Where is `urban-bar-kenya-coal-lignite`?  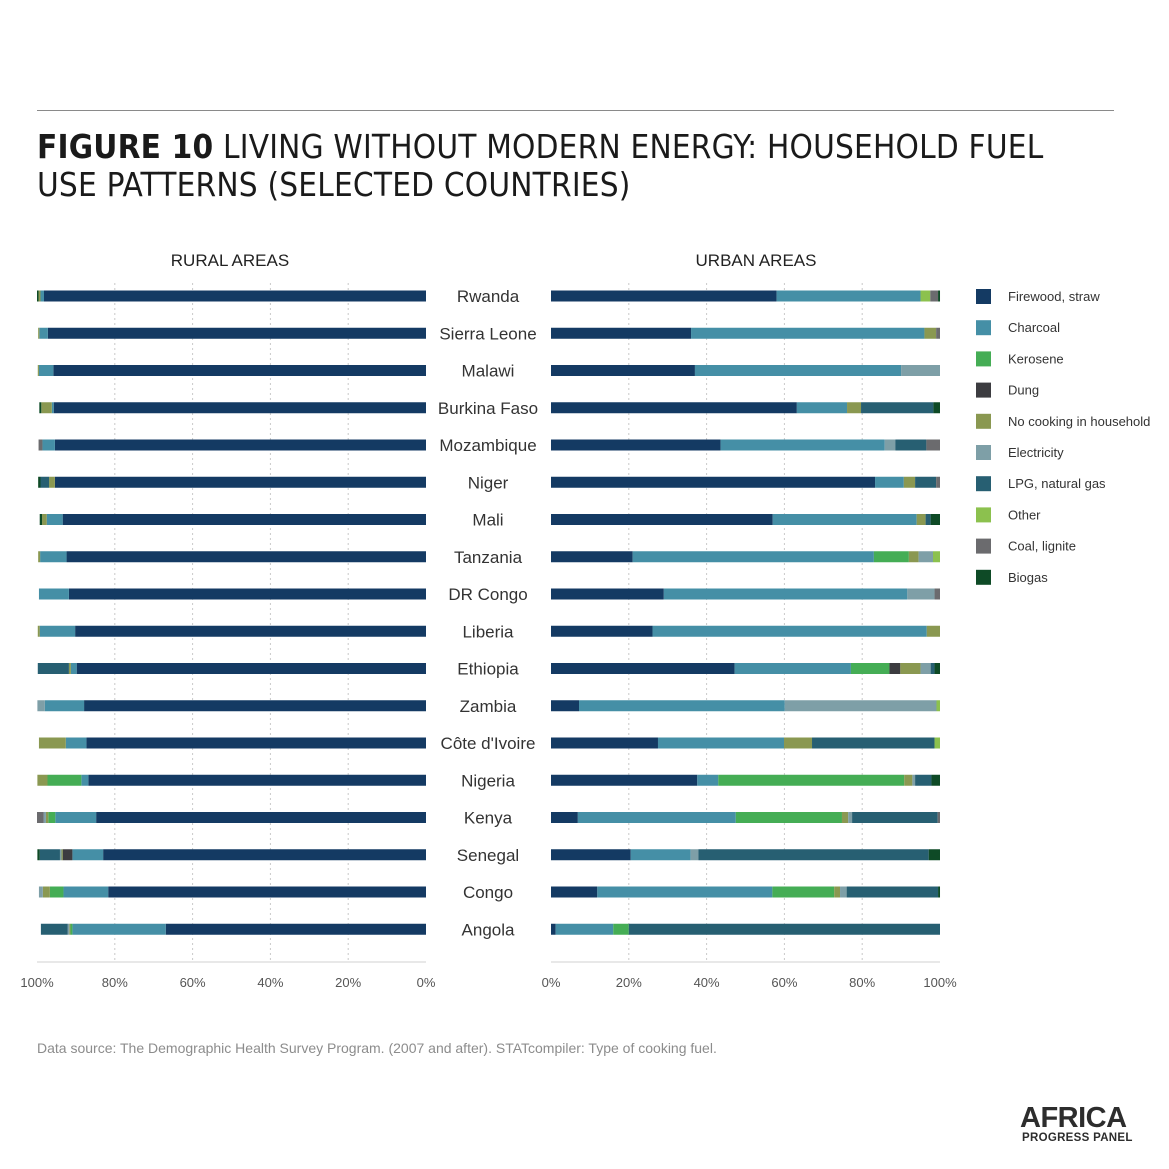
urban-bar-kenya-coal-lignite is located at coordinates (938, 817).